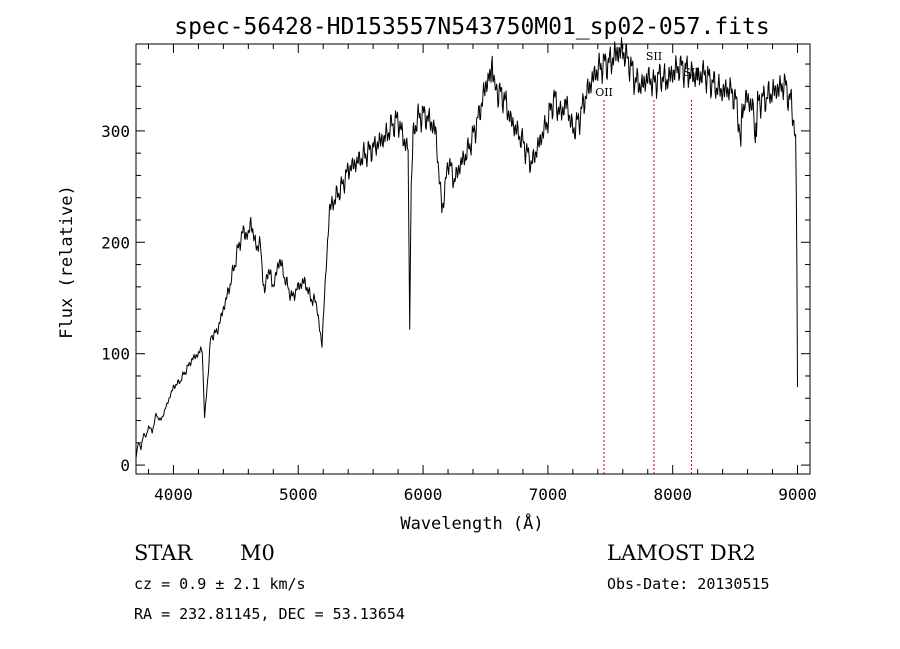  Describe the element at coordinates (67, 262) in the screenshot. I see `y-axis-label: Flux (relative)` at that location.